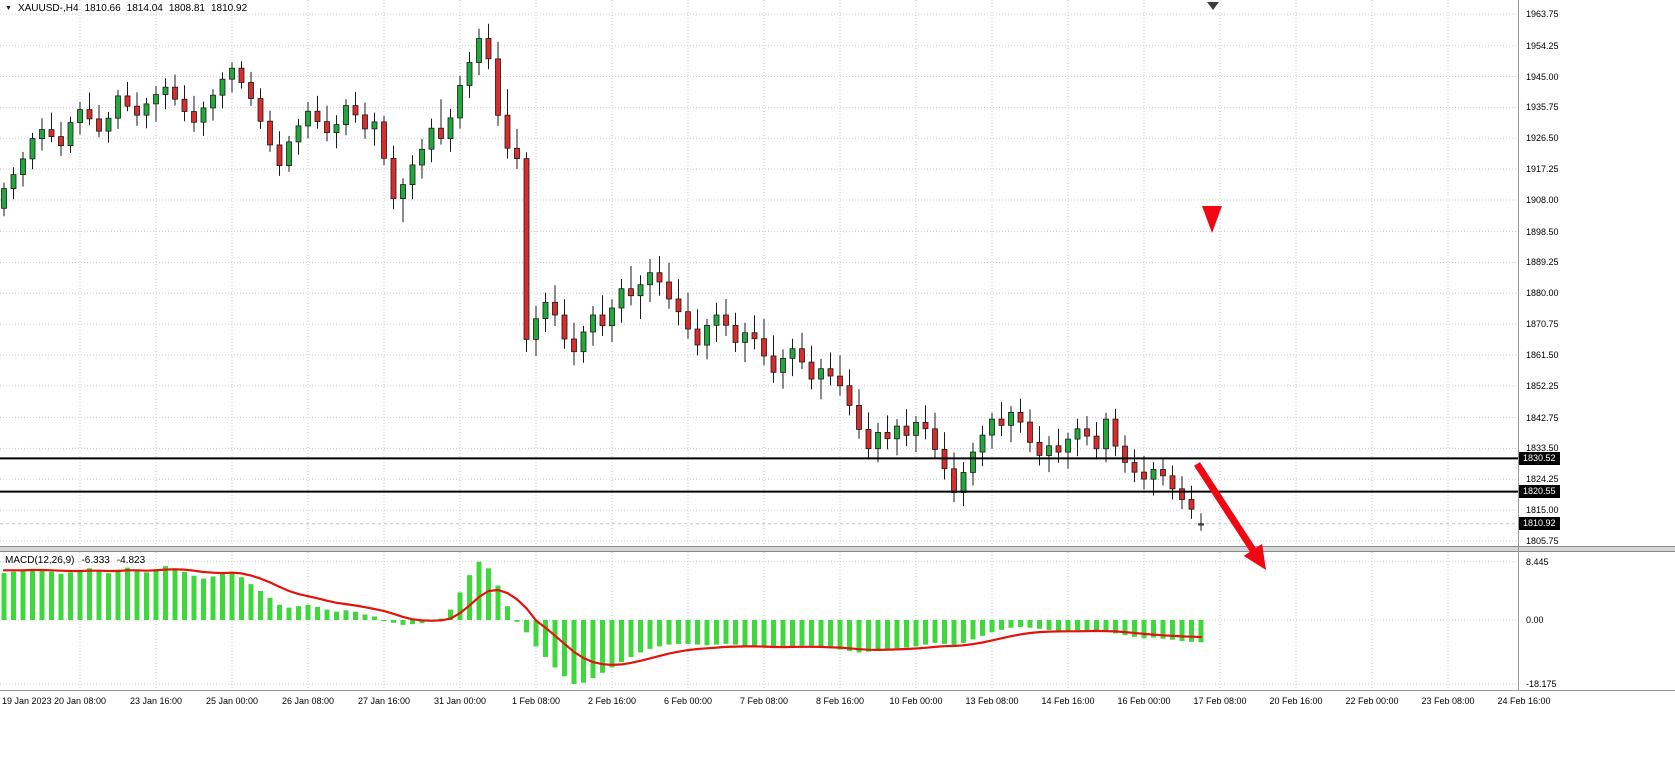  I want to click on chart-shift-marker-icon, so click(1213, 6).